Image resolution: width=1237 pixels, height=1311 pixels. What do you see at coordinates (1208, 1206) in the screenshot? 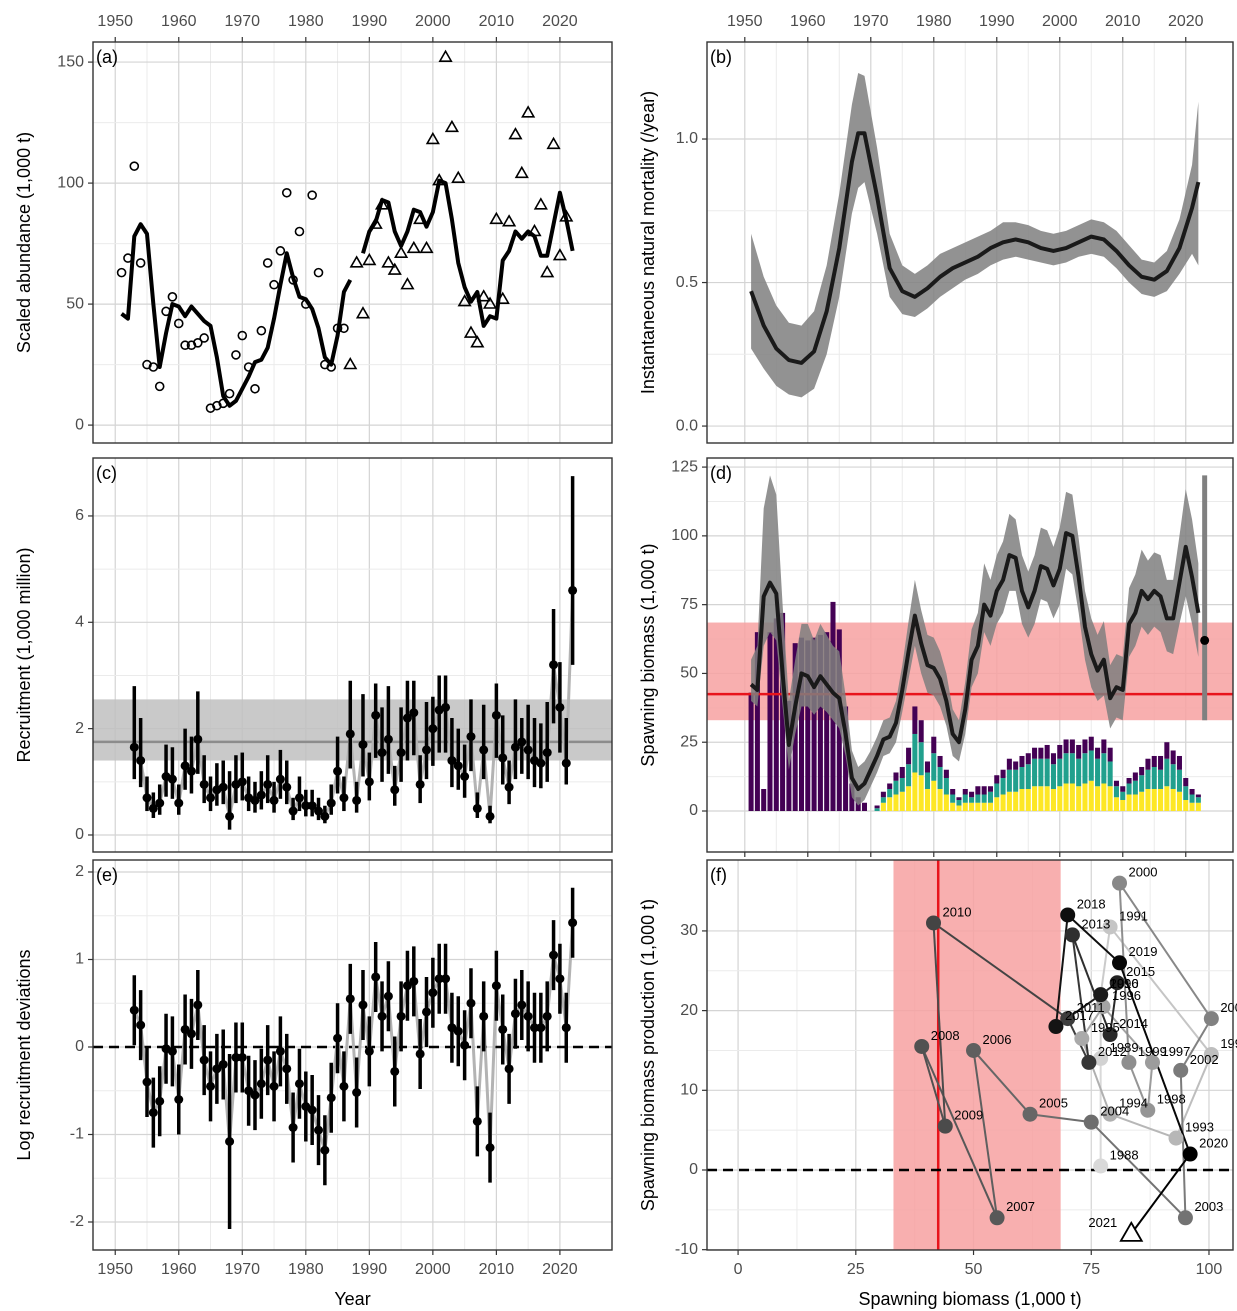
I see `point-label: 2003` at bounding box center [1208, 1206].